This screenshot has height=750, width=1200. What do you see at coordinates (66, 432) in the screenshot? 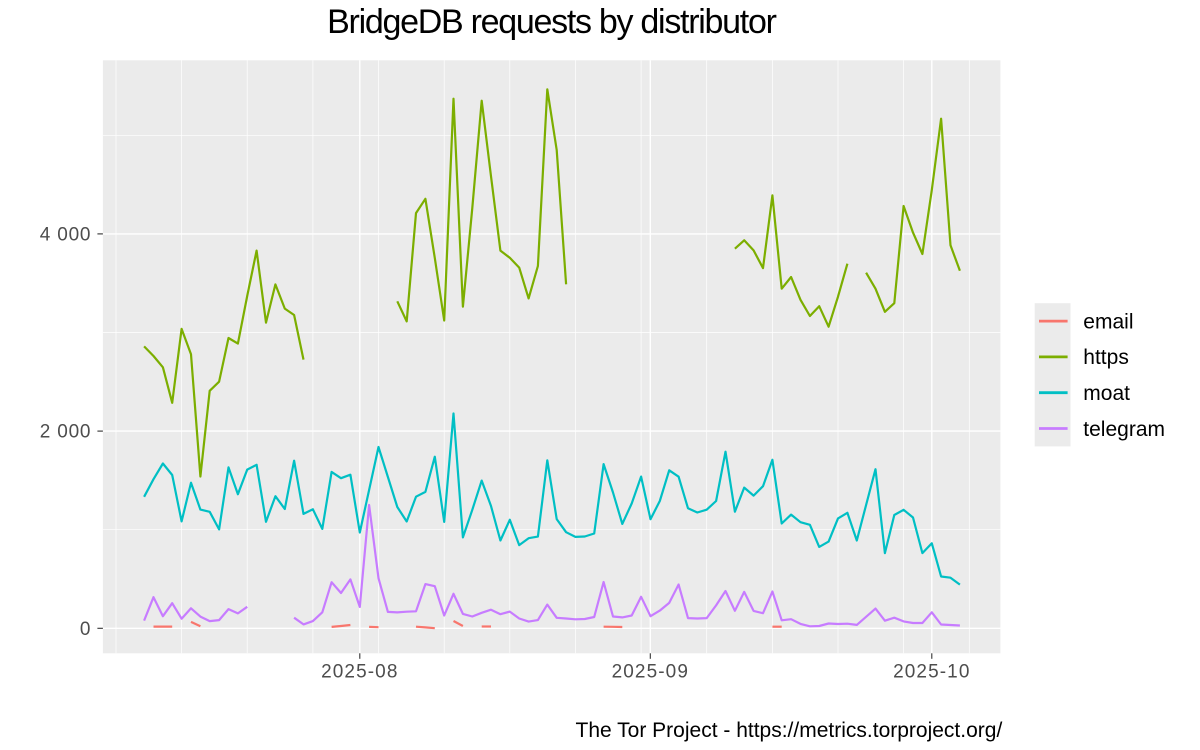
I see `svg-text: 2 000` at bounding box center [66, 432].